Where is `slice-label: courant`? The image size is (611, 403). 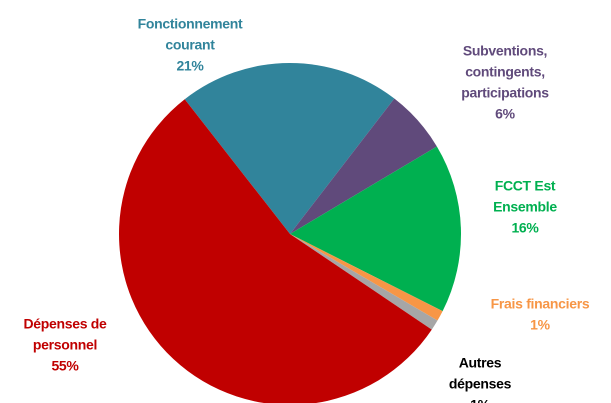 slice-label: courant is located at coordinates (190, 45).